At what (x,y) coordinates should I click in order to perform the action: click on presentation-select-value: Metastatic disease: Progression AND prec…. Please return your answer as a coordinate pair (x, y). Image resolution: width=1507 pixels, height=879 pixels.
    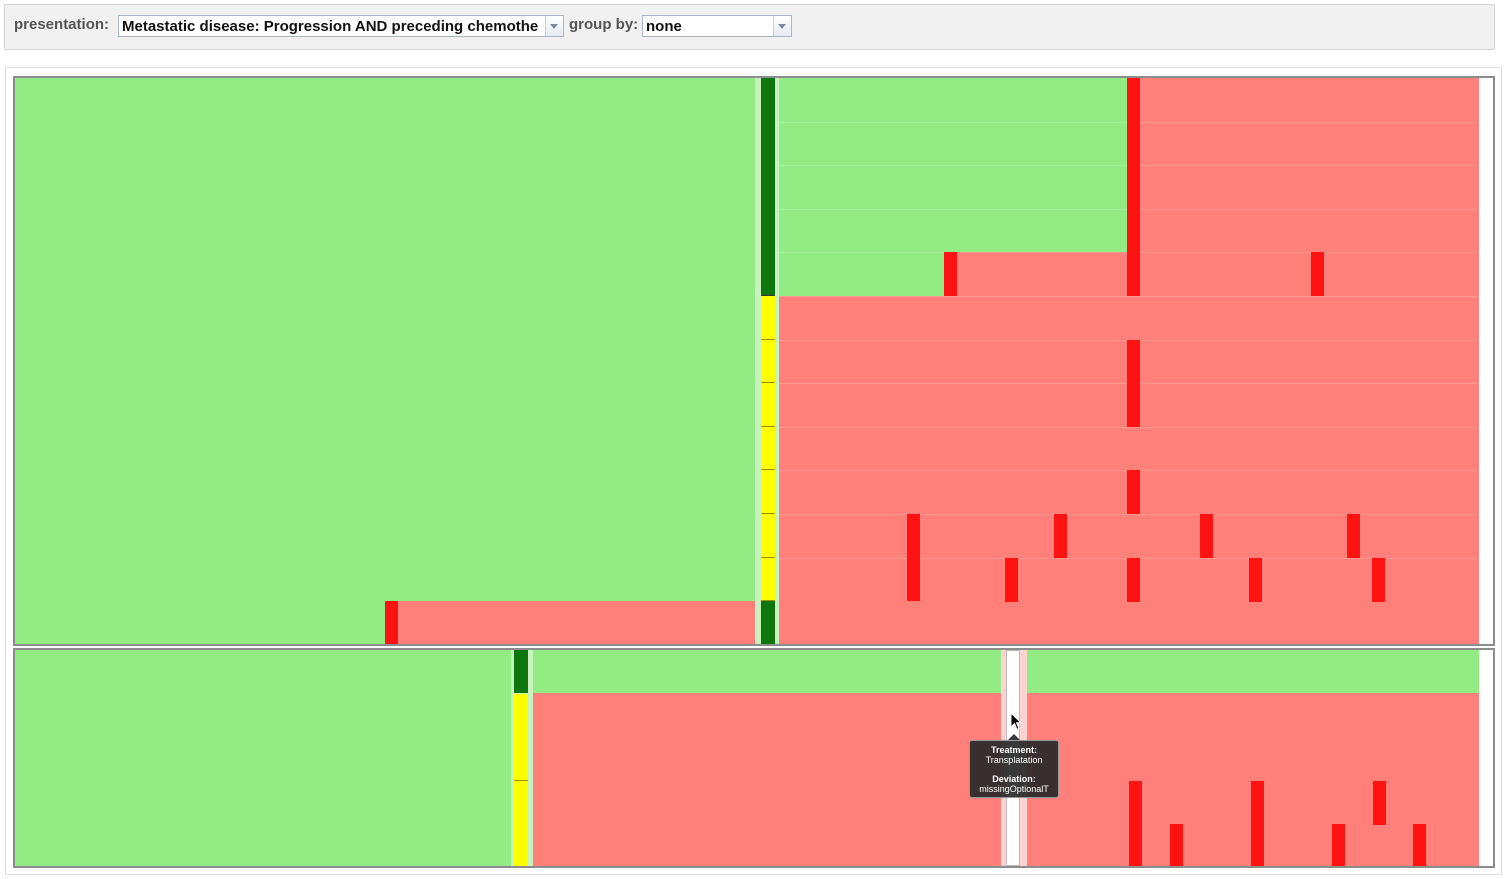
    Looking at the image, I should click on (330, 26).